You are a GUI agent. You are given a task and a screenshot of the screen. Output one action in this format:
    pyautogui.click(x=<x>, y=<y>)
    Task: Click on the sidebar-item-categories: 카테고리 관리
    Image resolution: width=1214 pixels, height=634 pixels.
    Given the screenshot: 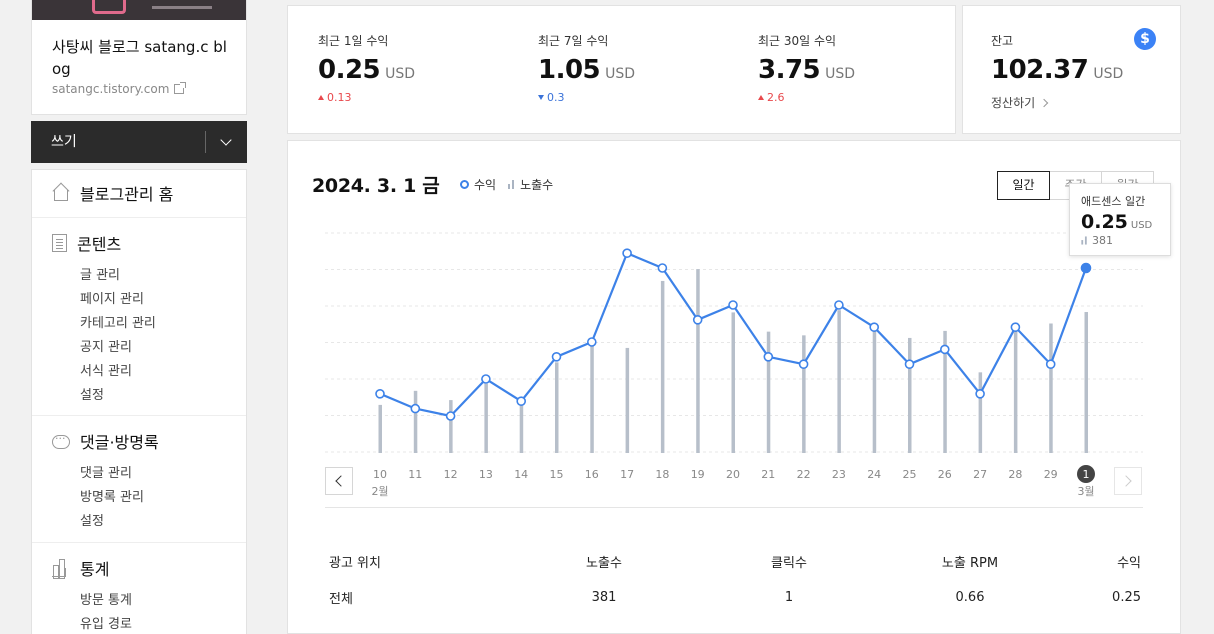 What is the action you would take?
    pyautogui.click(x=118, y=323)
    